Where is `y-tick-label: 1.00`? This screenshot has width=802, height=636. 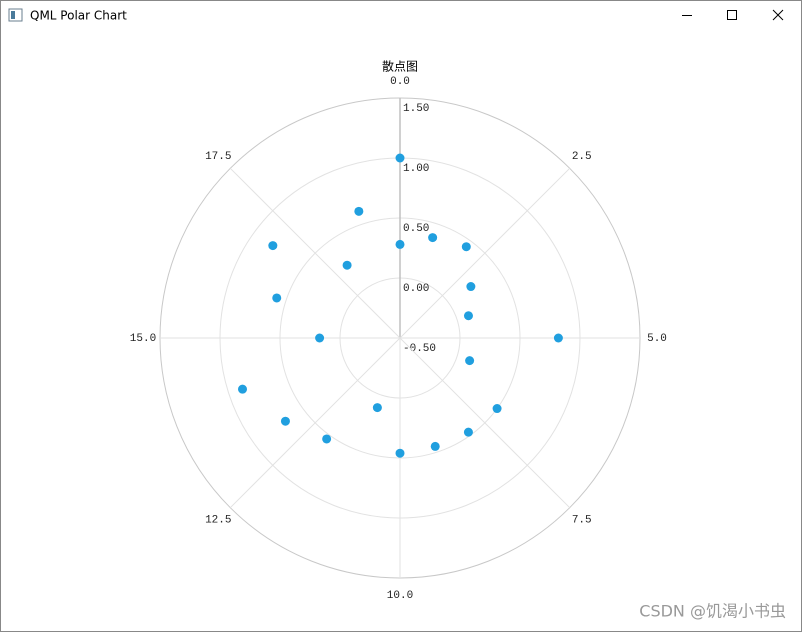 y-tick-label: 1.00 is located at coordinates (416, 169).